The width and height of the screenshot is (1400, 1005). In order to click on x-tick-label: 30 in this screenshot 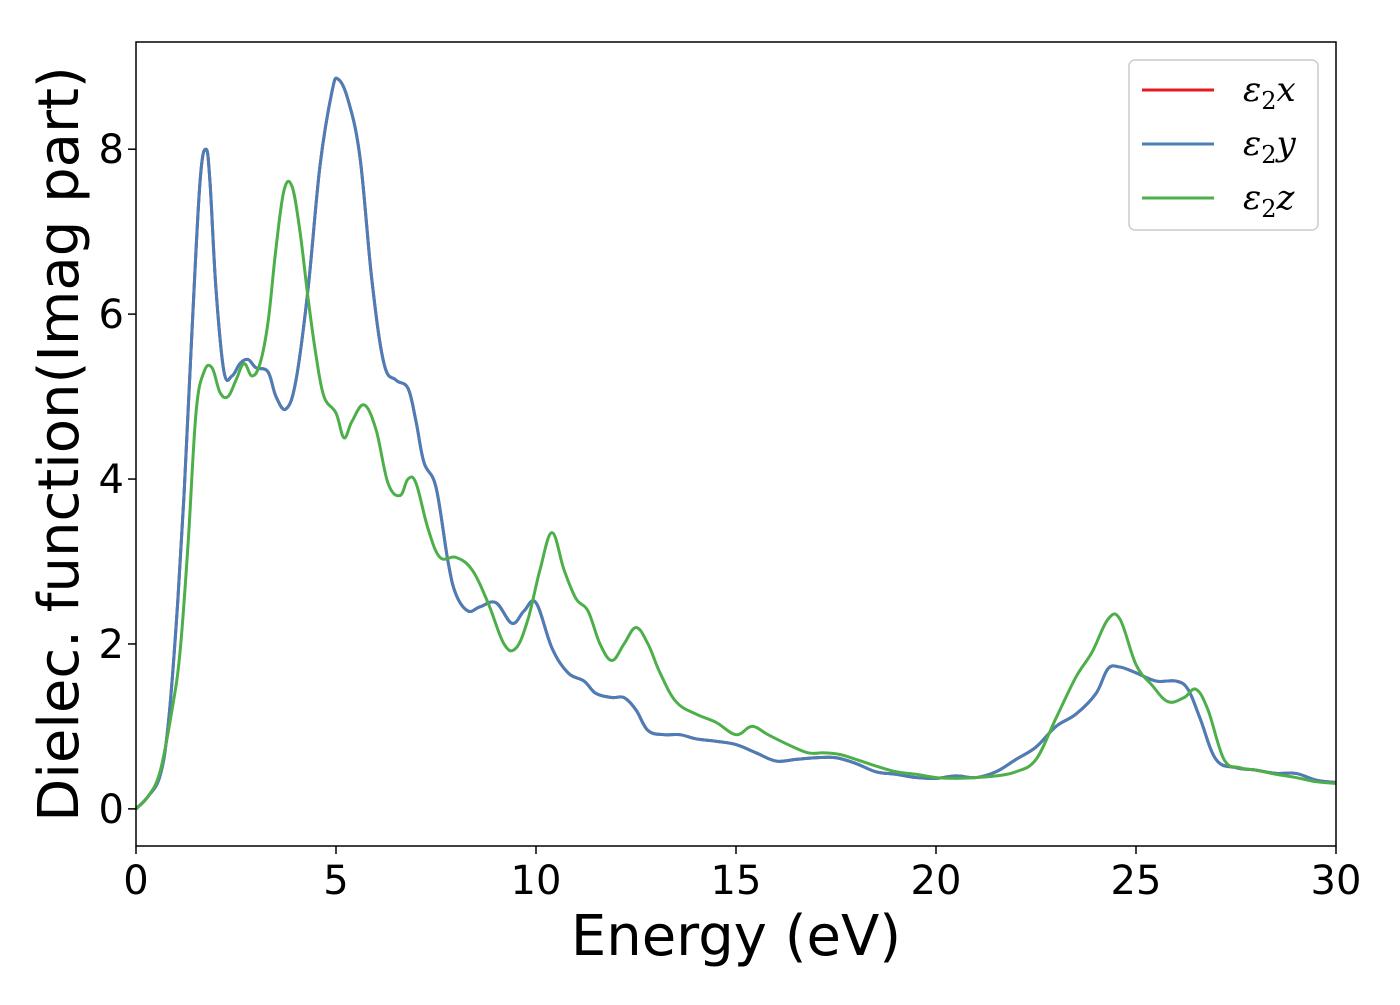, I will do `click(1336, 881)`.